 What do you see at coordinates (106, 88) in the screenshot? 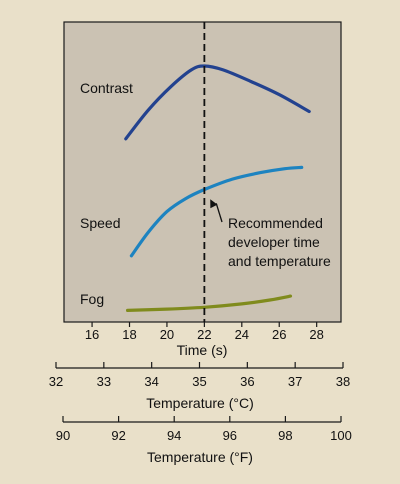
I see `series-label-contrast: Contrast` at bounding box center [106, 88].